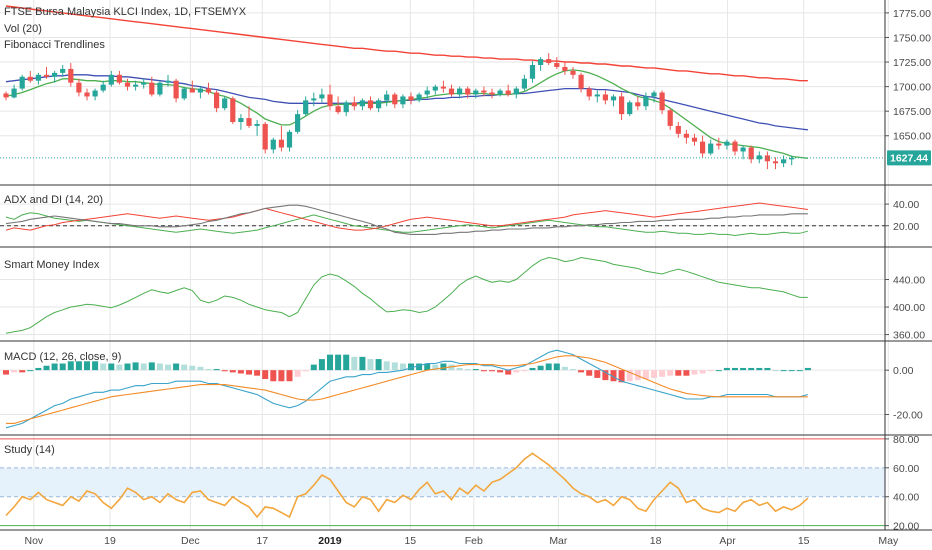 The height and width of the screenshot is (550, 932). Describe the element at coordinates (906, 498) in the screenshot. I see `study-y-tick-label: 40.00` at that location.